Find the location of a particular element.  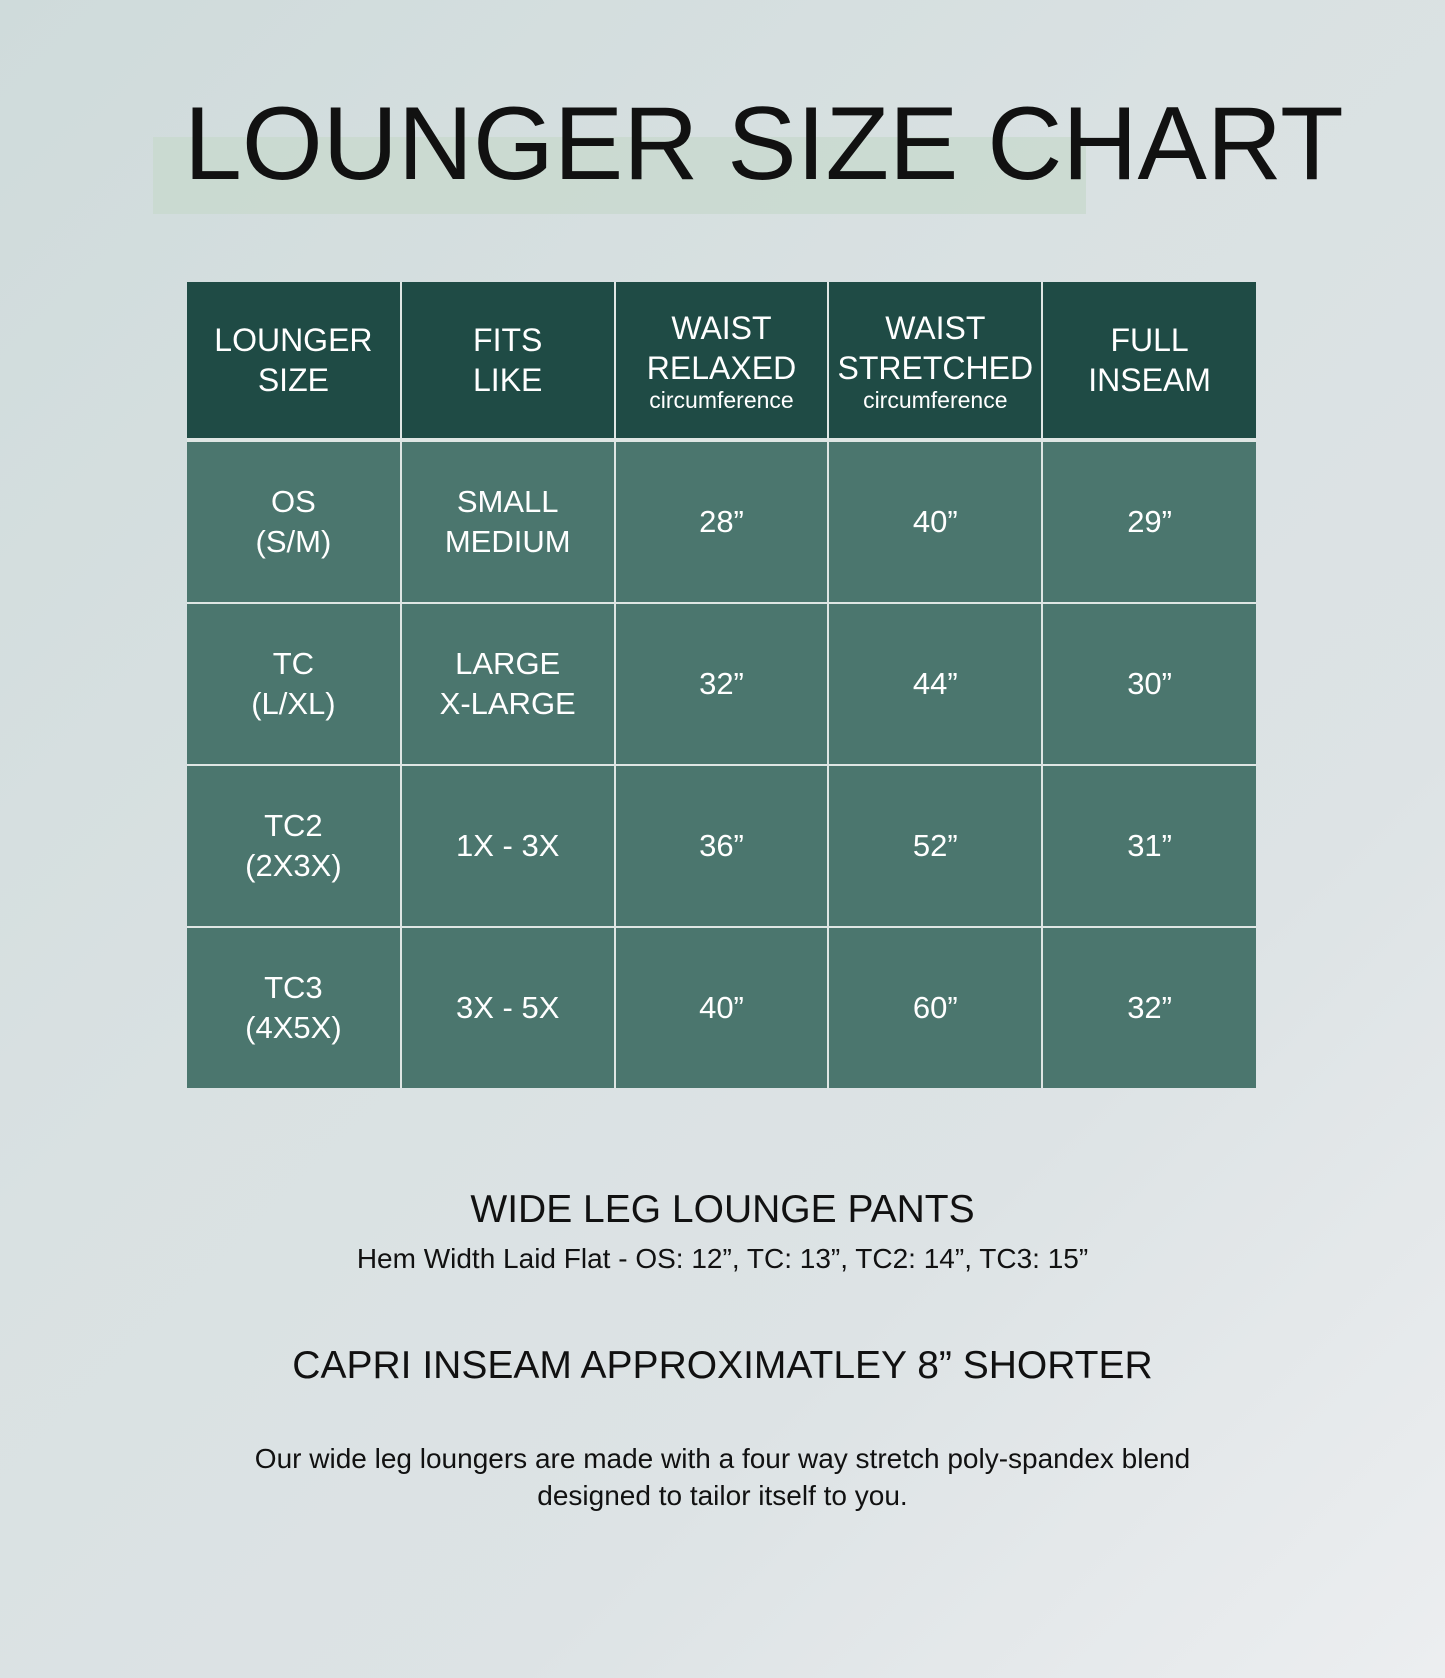

waist-relaxed-cell: 28” is located at coordinates (721, 521).